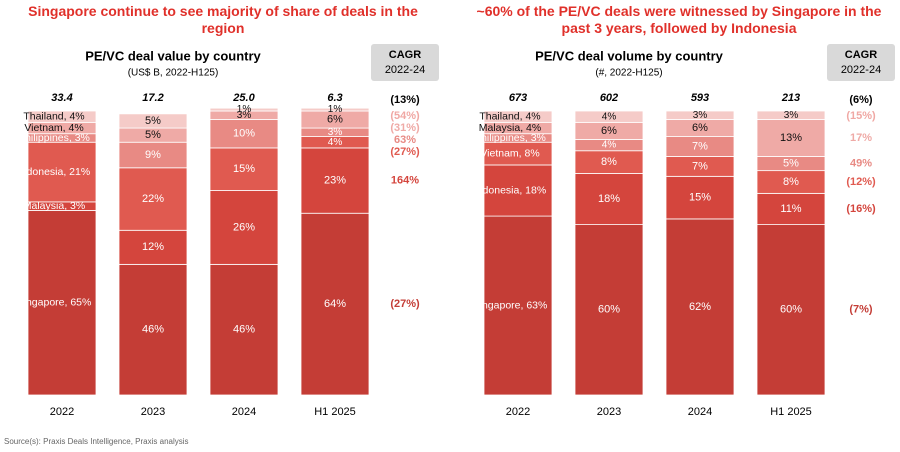 The height and width of the screenshot is (452, 900). What do you see at coordinates (53, 128) in the screenshot?
I see `segment-label: Vietnam, 4%` at bounding box center [53, 128].